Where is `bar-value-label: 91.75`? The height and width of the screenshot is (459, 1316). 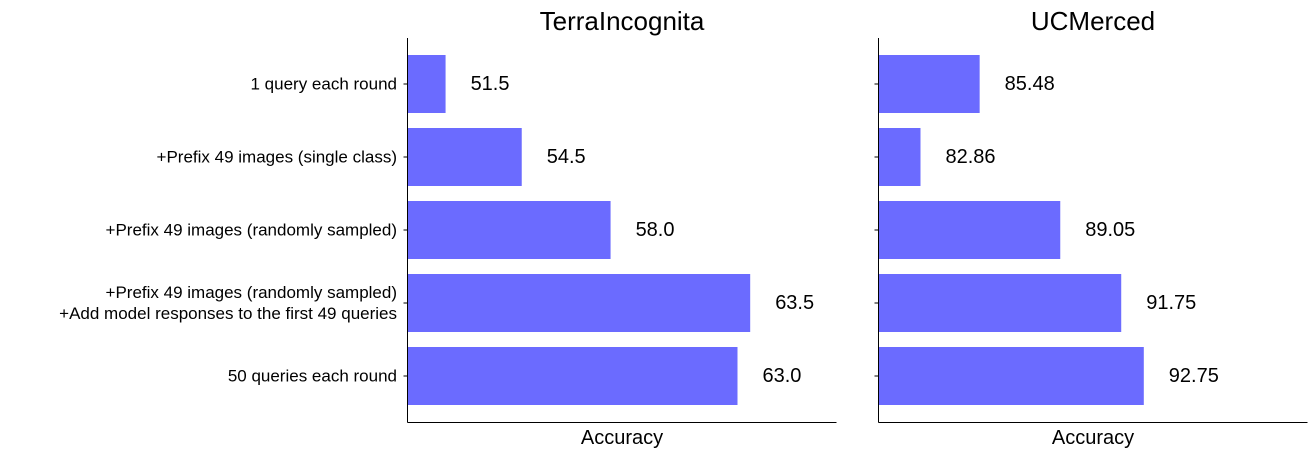
bar-value-label: 91.75 is located at coordinates (1171, 303).